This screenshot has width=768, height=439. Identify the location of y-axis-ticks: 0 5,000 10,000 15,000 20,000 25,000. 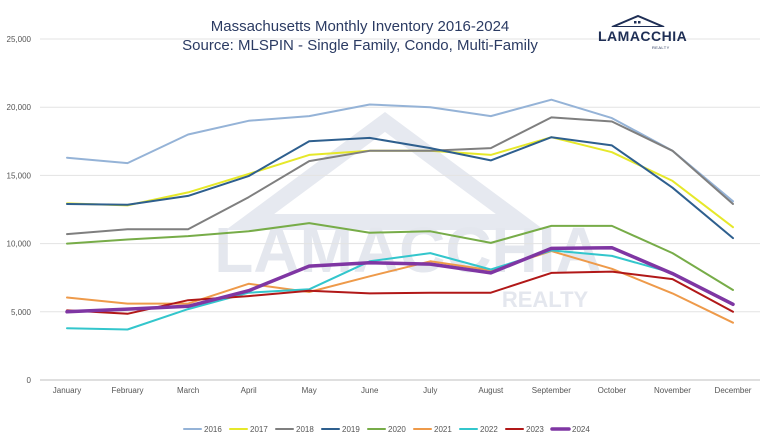
(19, 210).